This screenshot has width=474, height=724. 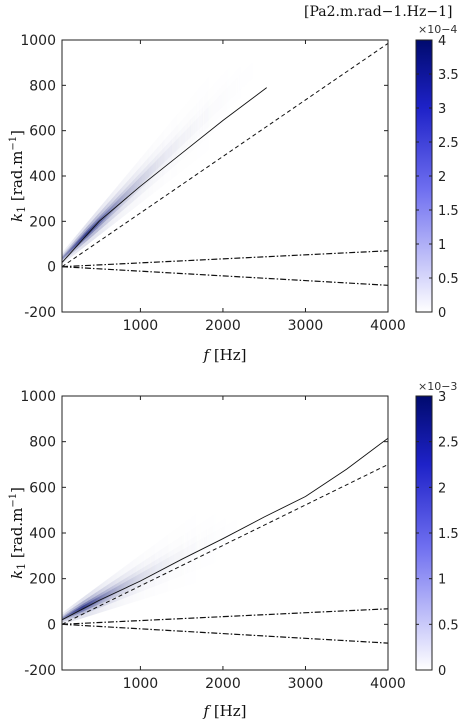 What do you see at coordinates (40, 313) in the screenshot?
I see `y-tick-label: -200` at bounding box center [40, 313].